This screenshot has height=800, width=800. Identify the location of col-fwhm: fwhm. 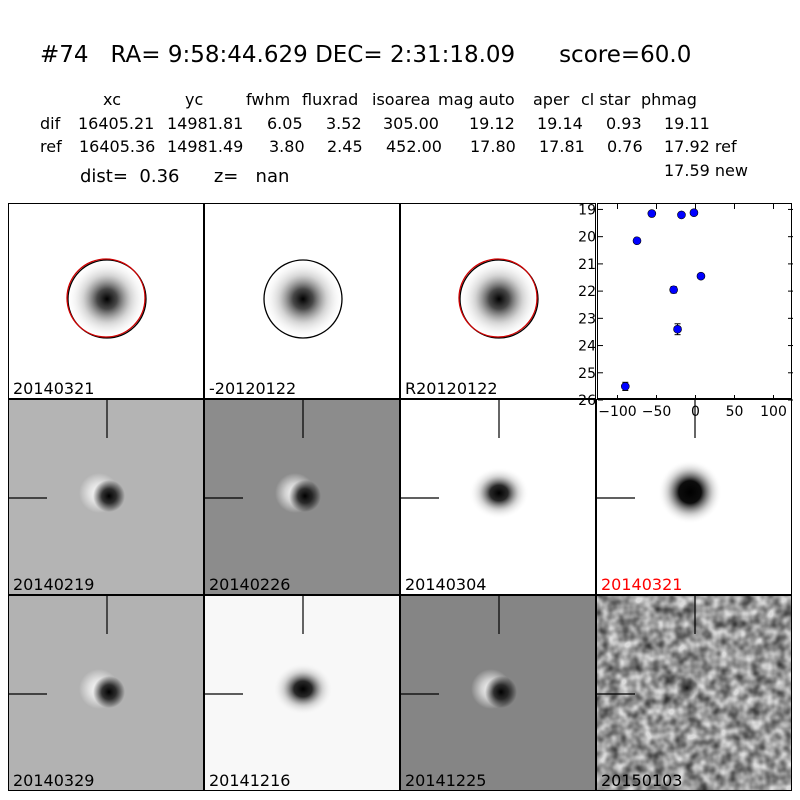
(268, 99).